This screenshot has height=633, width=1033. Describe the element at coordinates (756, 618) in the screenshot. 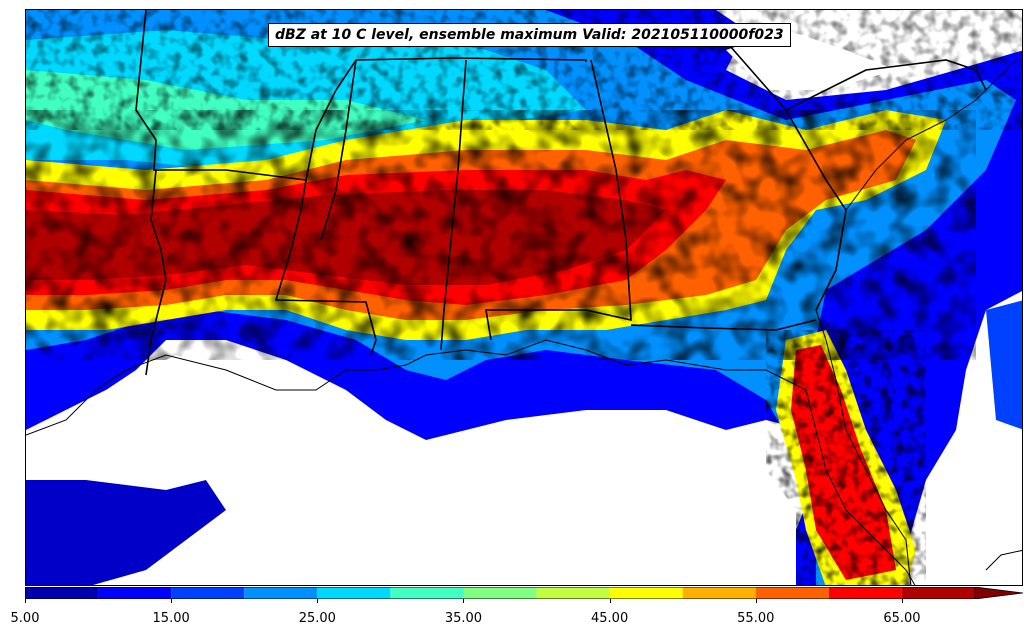

I see `colorbar-tick-label: 55.00` at that location.